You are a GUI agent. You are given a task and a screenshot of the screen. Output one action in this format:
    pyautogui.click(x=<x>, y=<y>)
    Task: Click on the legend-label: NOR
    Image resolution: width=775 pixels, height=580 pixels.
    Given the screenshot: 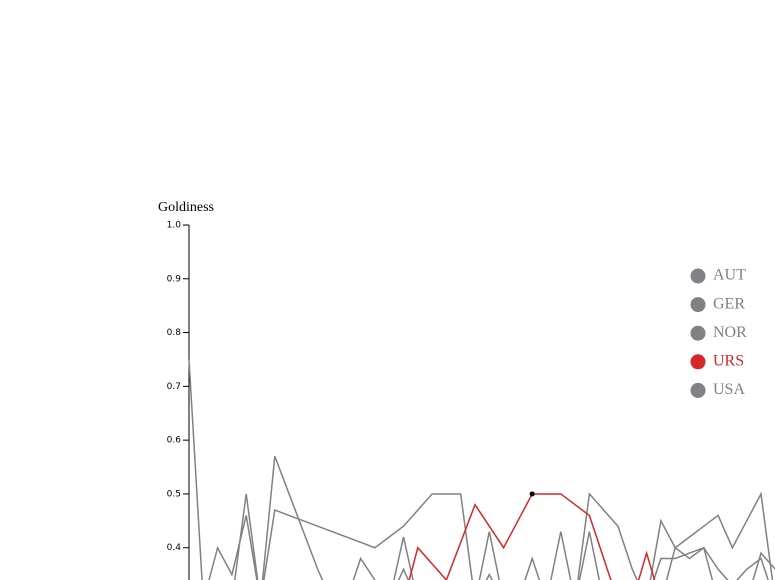 What is the action you would take?
    pyautogui.click(x=730, y=332)
    